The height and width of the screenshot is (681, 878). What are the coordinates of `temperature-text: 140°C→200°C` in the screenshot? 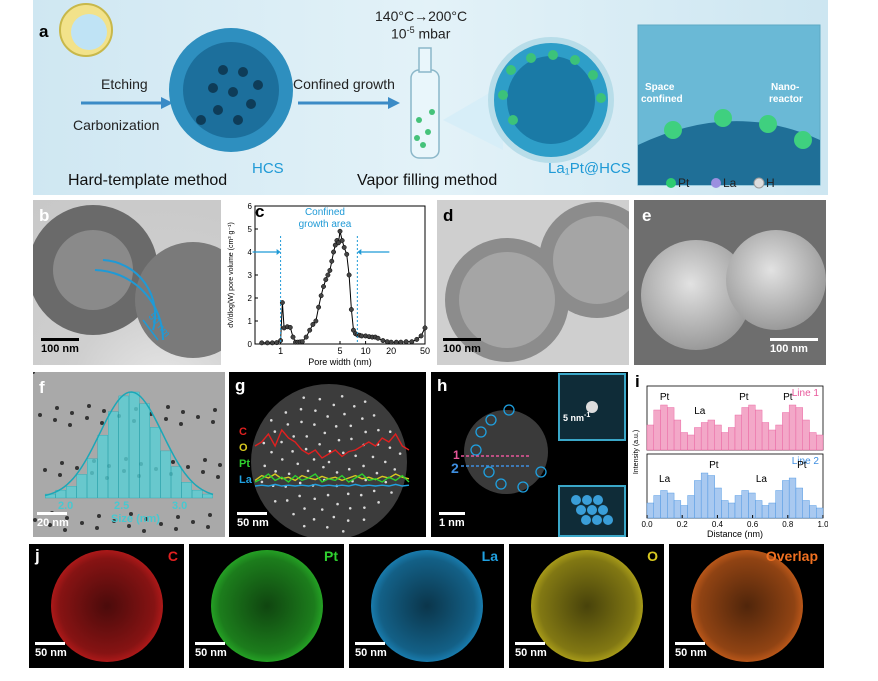 It's located at (421, 16).